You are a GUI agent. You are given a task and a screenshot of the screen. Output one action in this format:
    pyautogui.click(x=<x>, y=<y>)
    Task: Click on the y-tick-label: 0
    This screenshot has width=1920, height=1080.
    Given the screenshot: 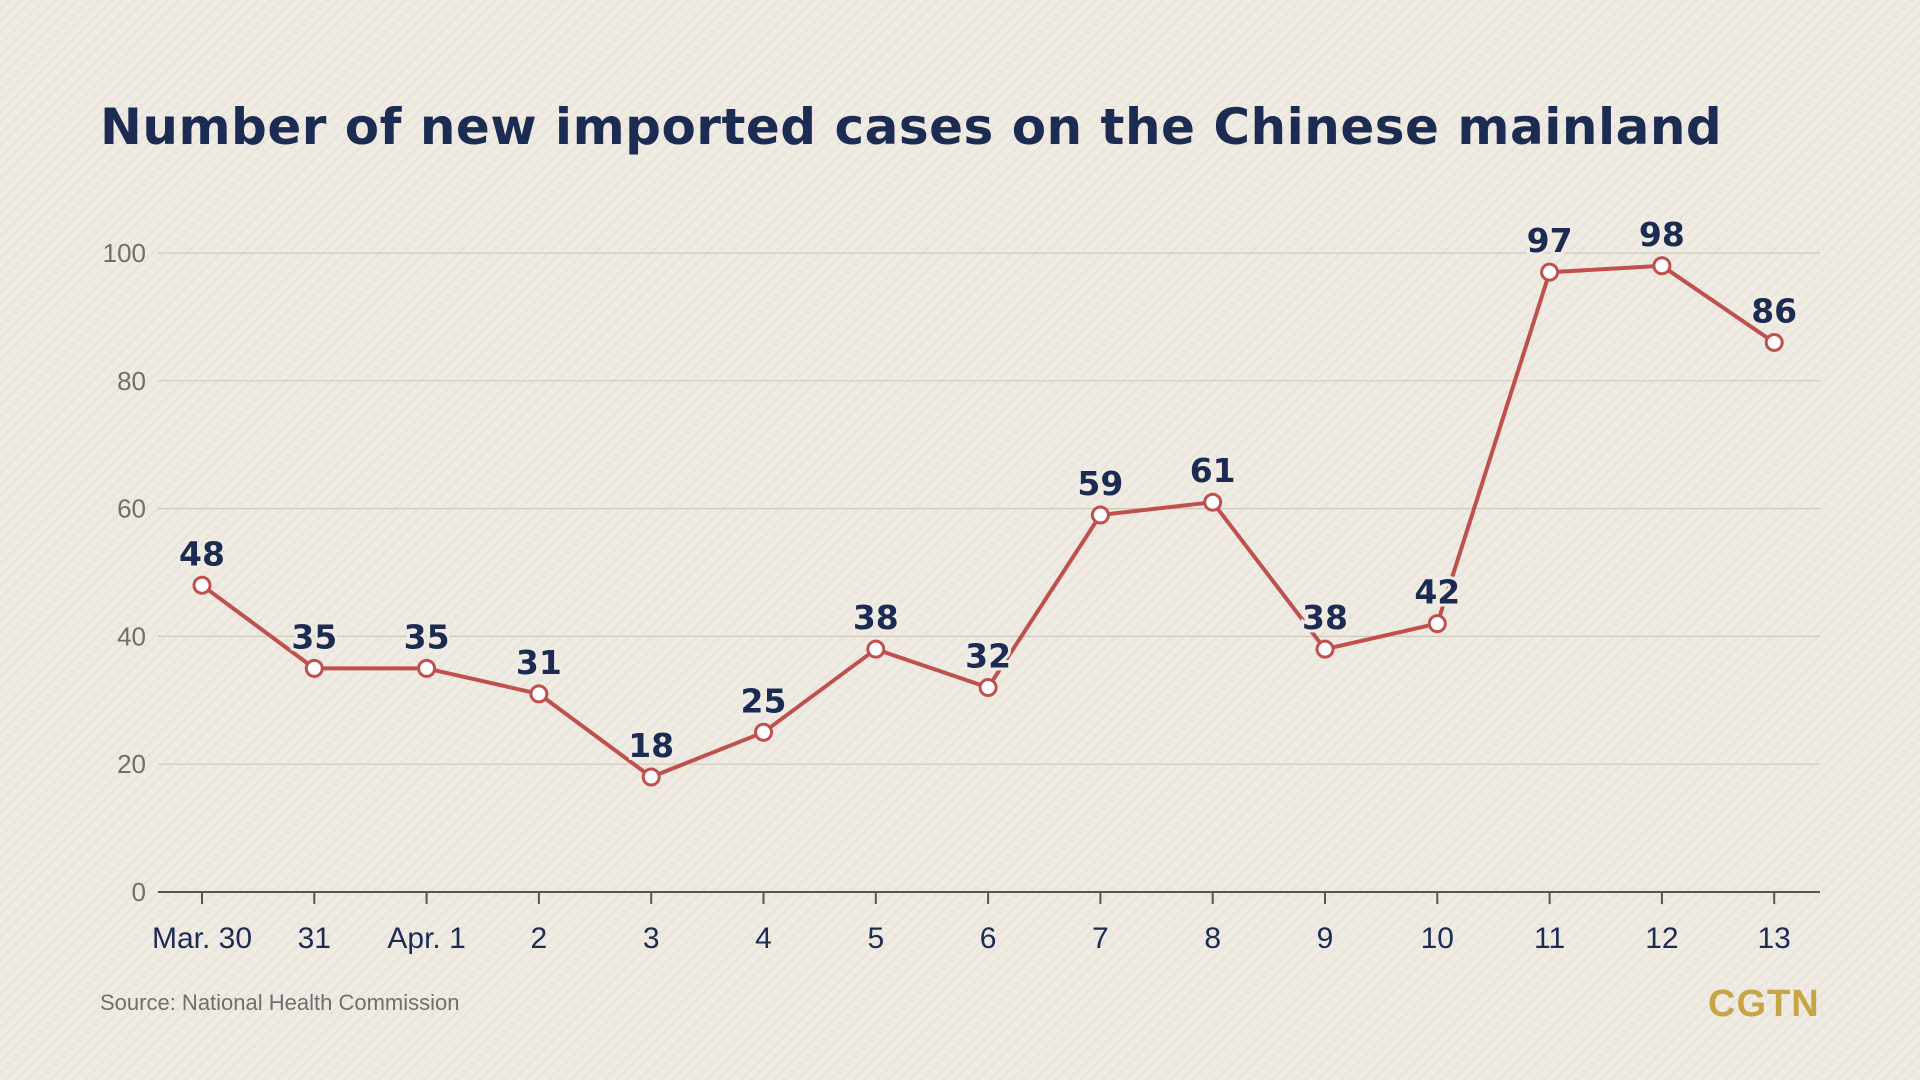 What is the action you would take?
    pyautogui.click(x=139, y=892)
    